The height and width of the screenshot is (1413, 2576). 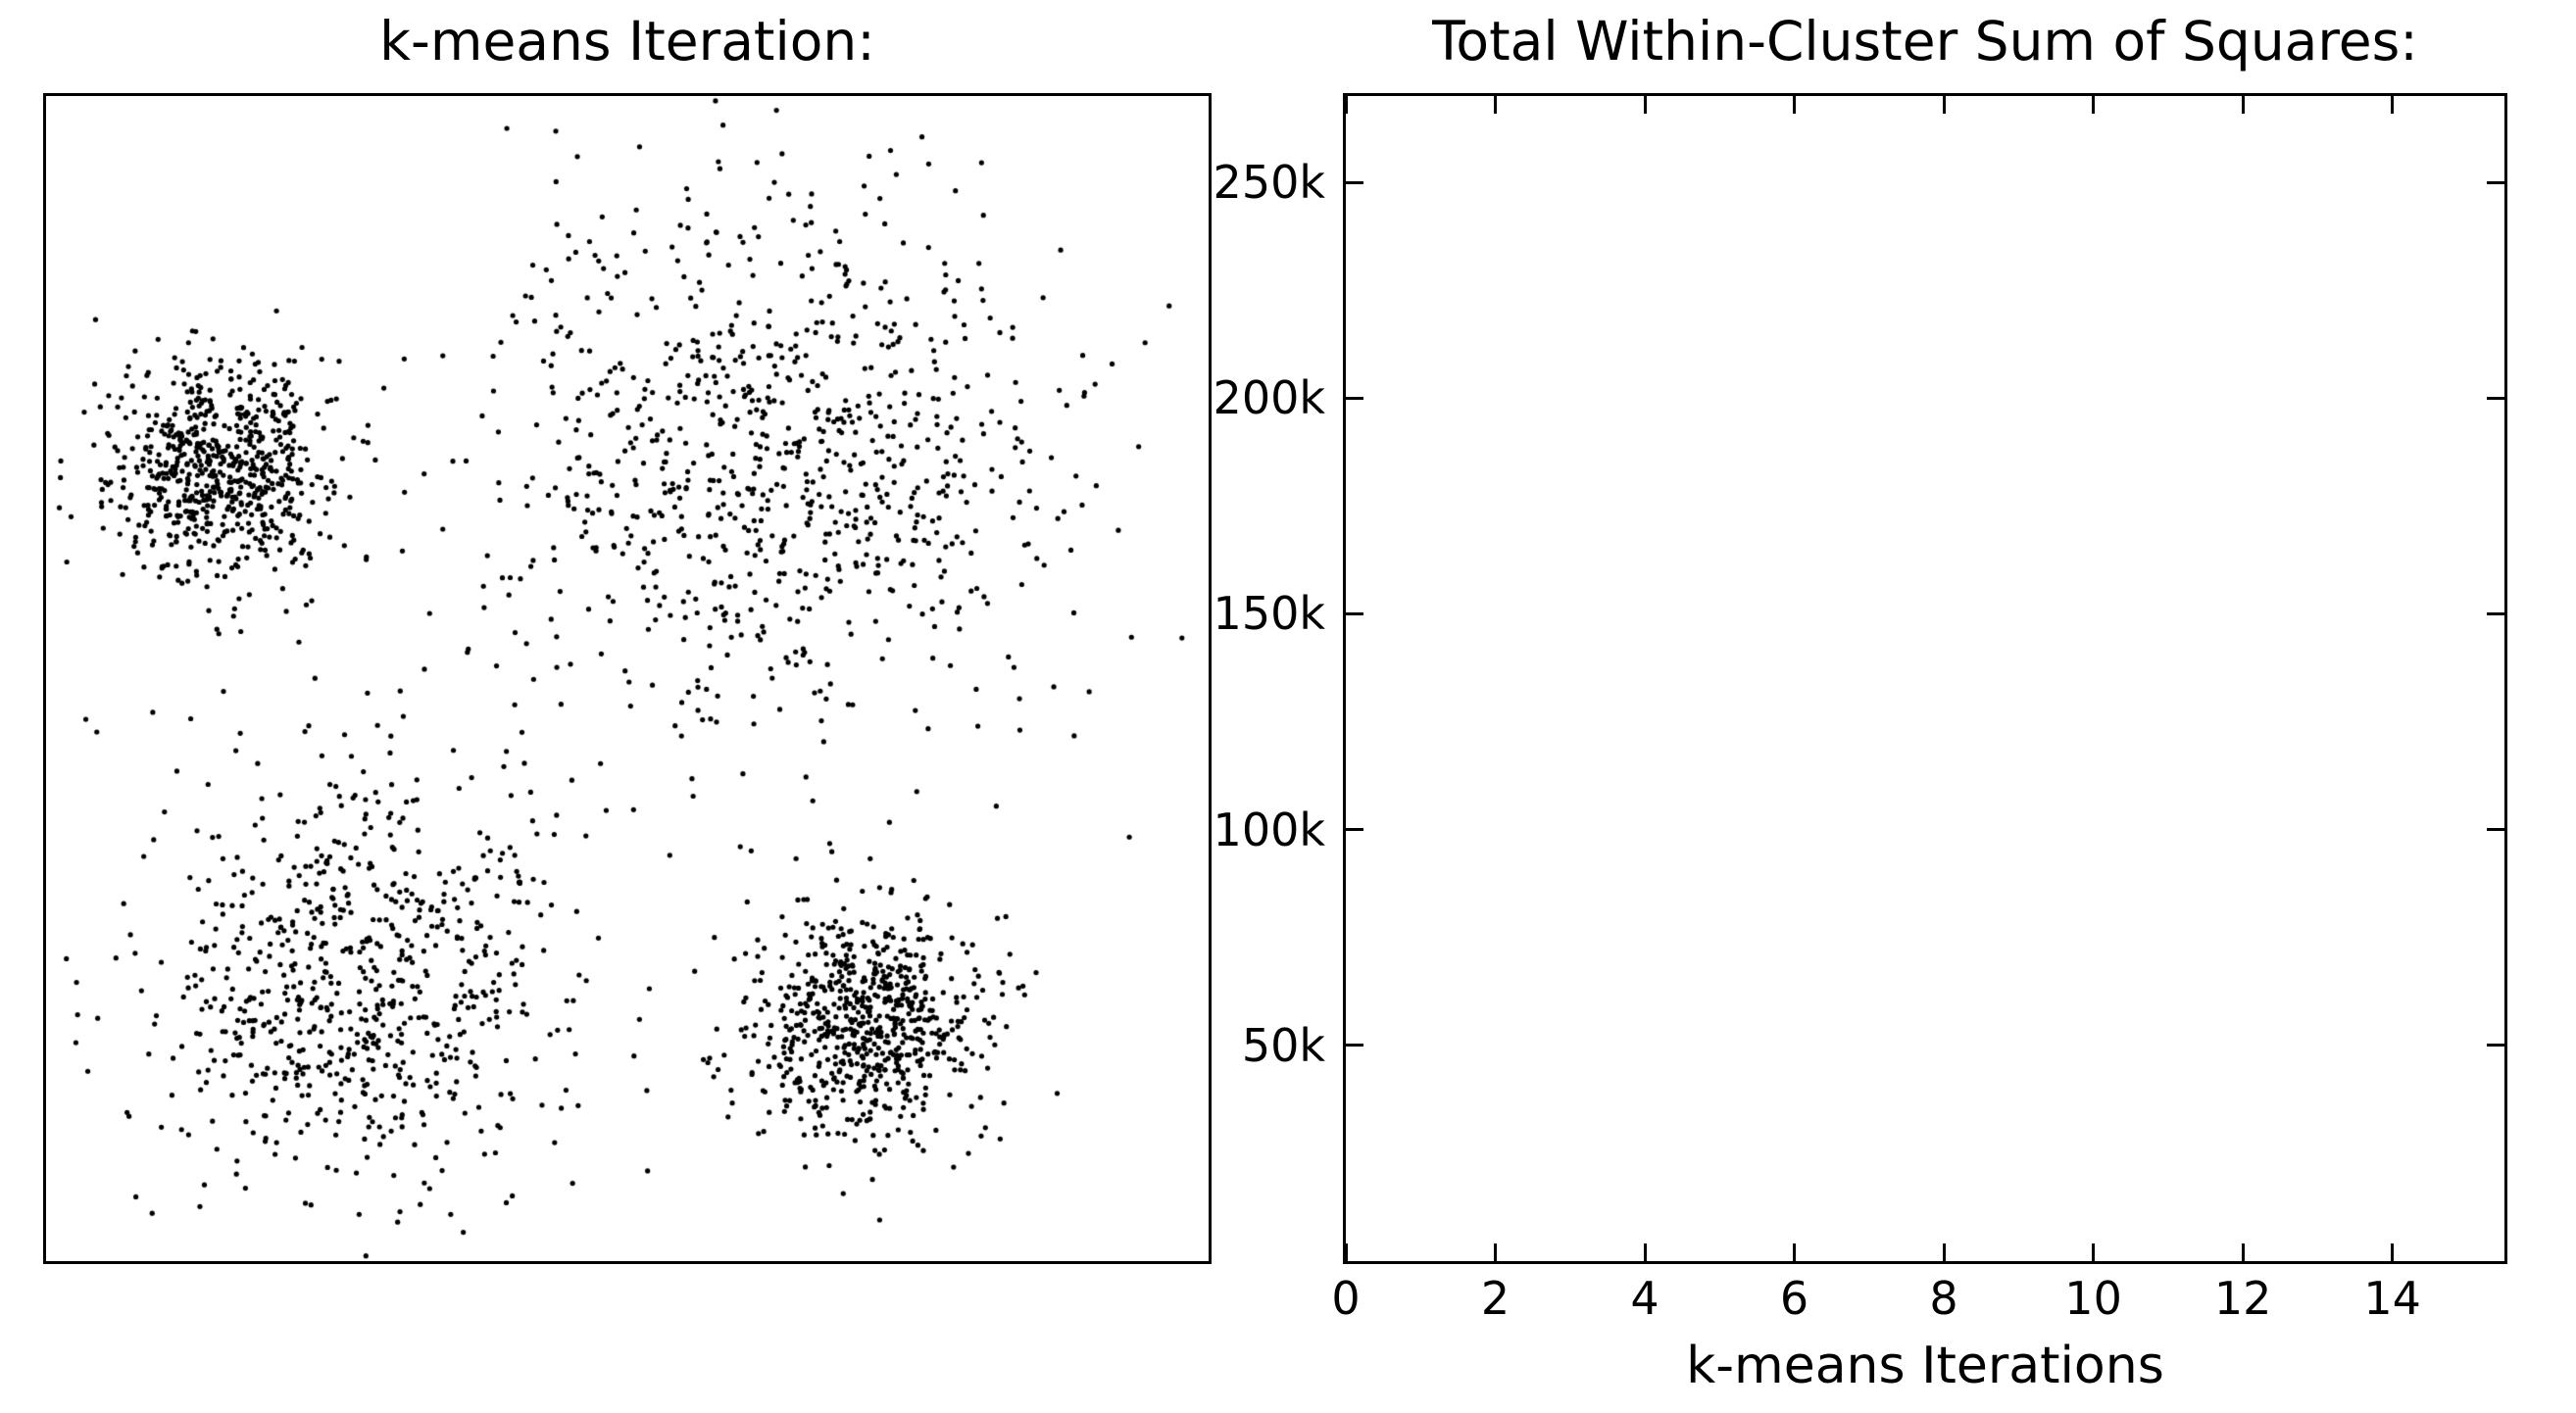 I want to click on y-tick-label: 150k, so click(x=1269, y=614).